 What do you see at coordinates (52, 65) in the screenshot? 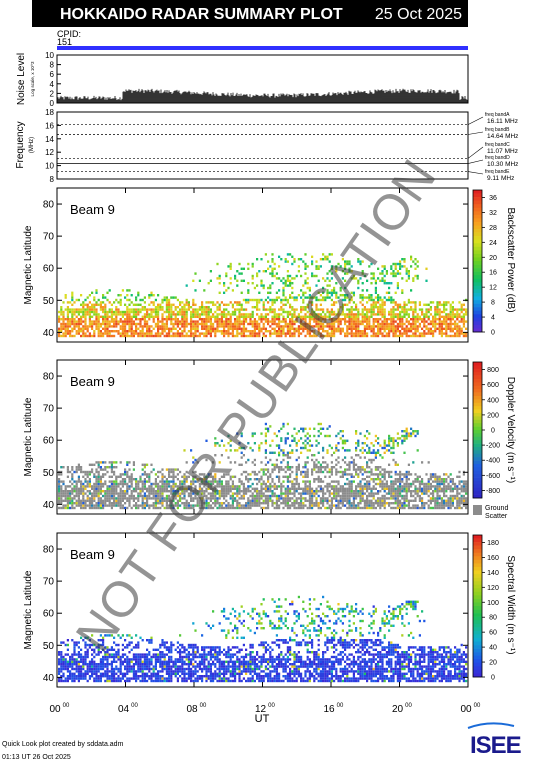
I see `noise-ytick-label: 8` at bounding box center [52, 65].